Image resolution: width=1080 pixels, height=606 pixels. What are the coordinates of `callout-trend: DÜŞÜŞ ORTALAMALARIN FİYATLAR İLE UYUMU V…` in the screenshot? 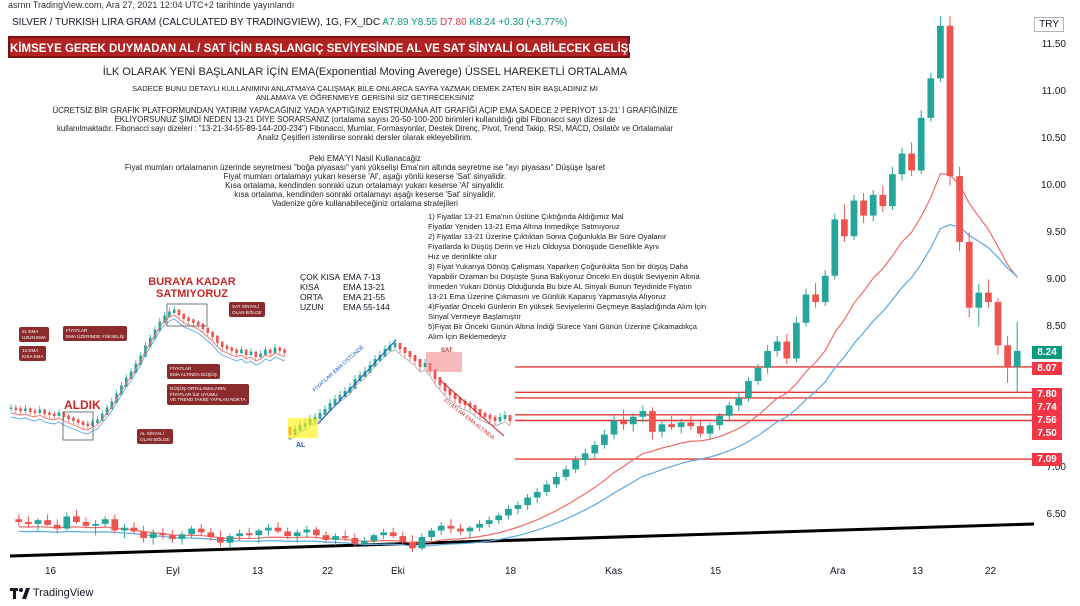 It's located at (208, 394).